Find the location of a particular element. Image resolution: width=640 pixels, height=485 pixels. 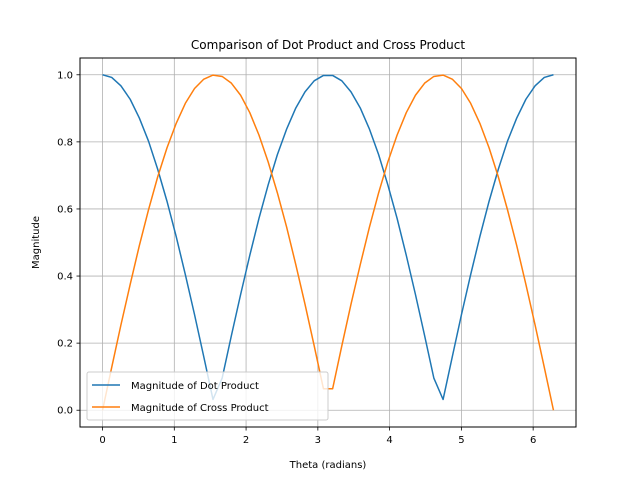

x-tick-label: 3 is located at coordinates (318, 440).